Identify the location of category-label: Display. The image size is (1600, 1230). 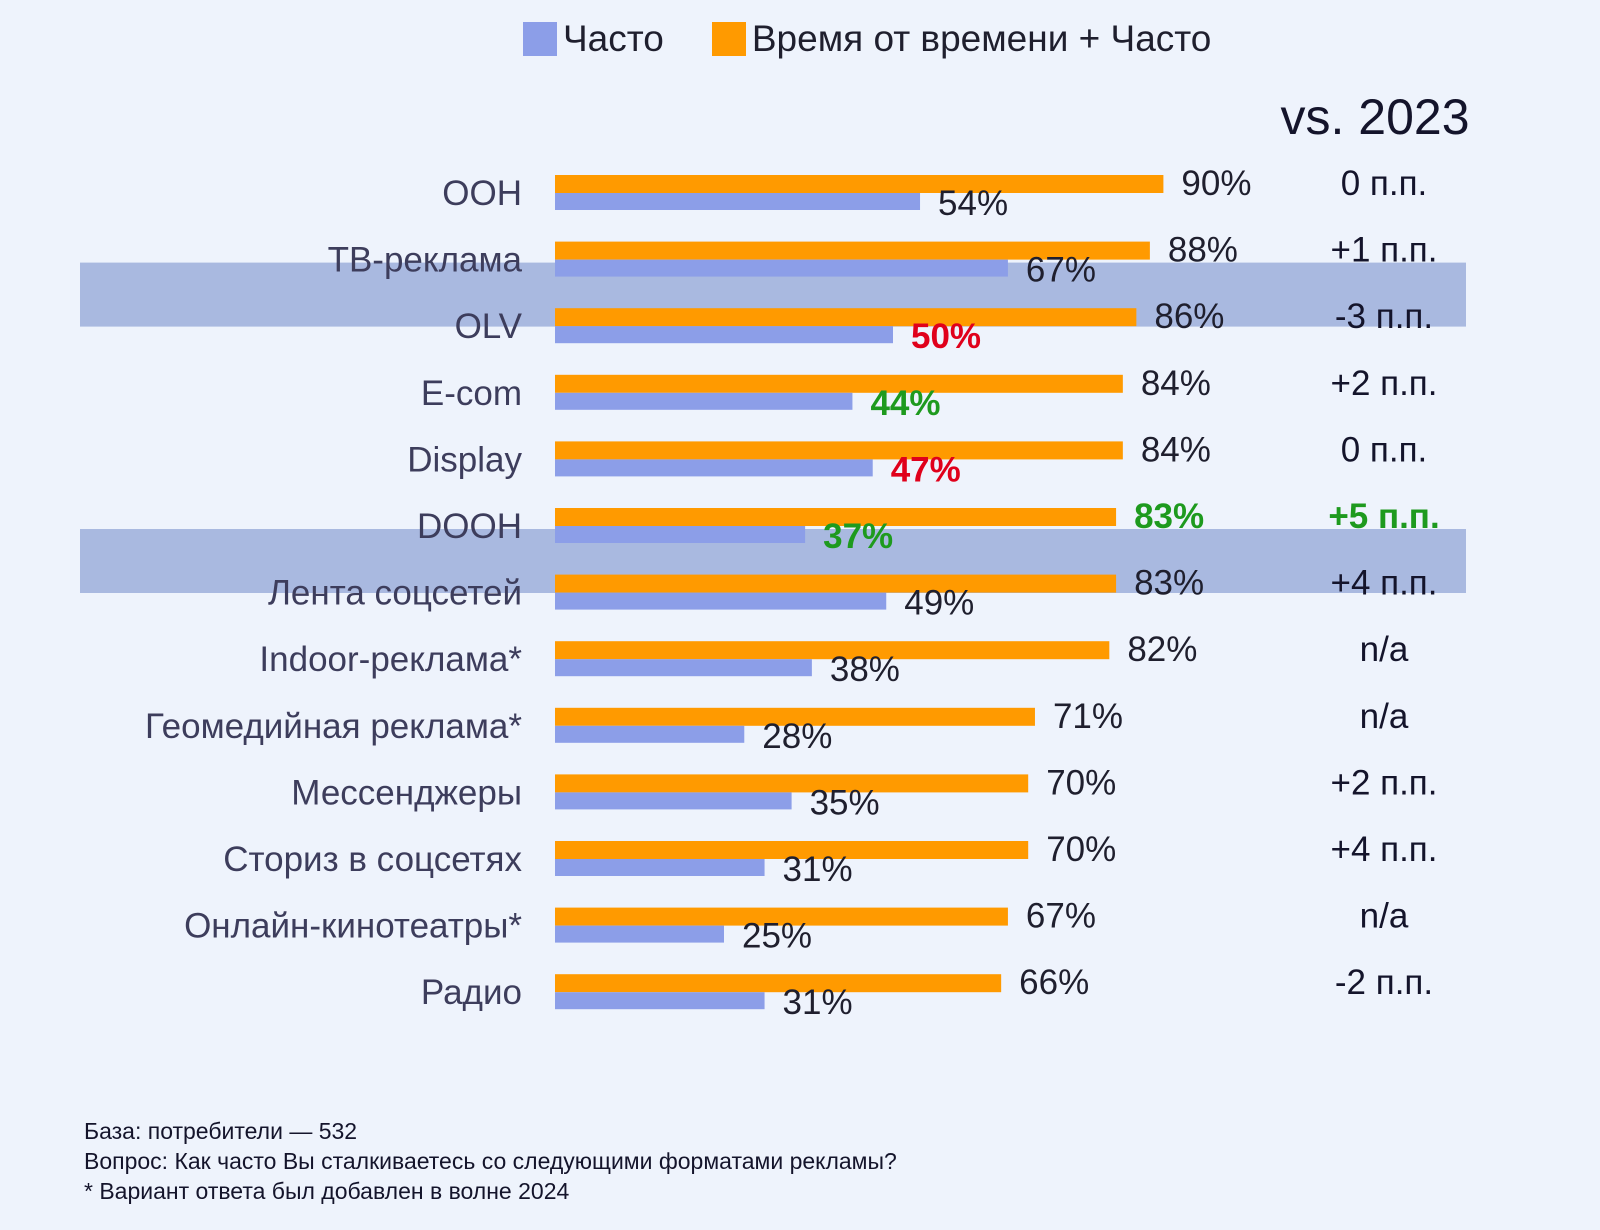
(464, 459).